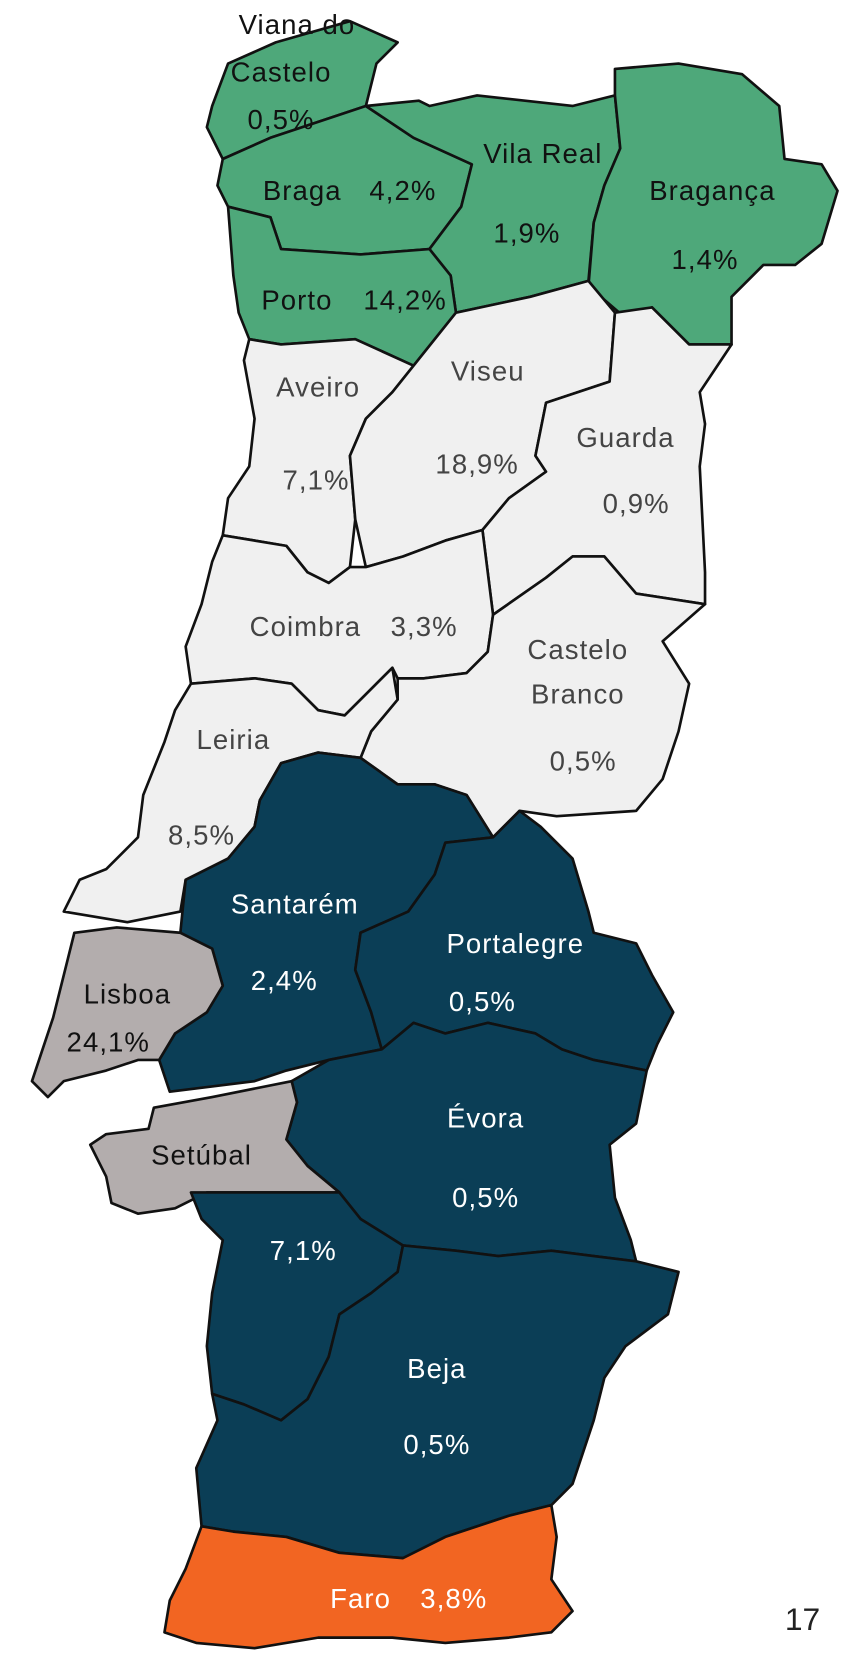  Describe the element at coordinates (515, 943) in the screenshot. I see `district-name: Portalegre` at that location.